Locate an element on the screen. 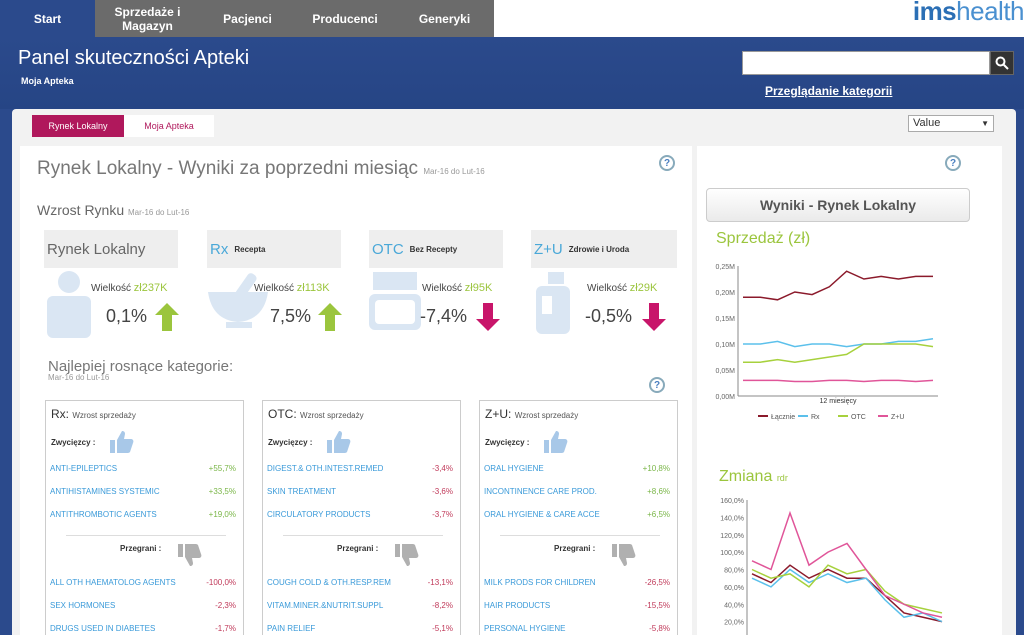  series-line--cznie is located at coordinates (847, 593).